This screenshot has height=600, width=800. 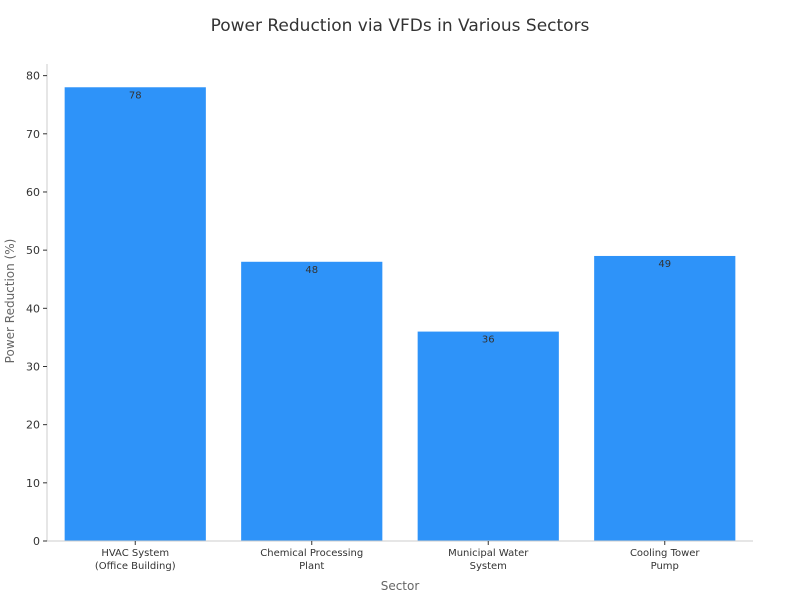 What do you see at coordinates (135, 560) in the screenshot?
I see `x-tick-label: HVAC System (Office Building)` at bounding box center [135, 560].